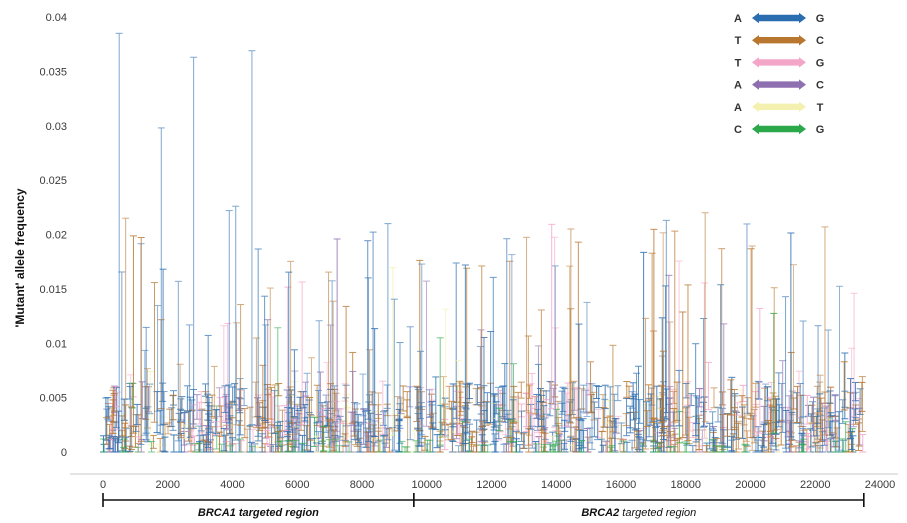  I want to click on x-tick-label: 18000, so click(685, 485).